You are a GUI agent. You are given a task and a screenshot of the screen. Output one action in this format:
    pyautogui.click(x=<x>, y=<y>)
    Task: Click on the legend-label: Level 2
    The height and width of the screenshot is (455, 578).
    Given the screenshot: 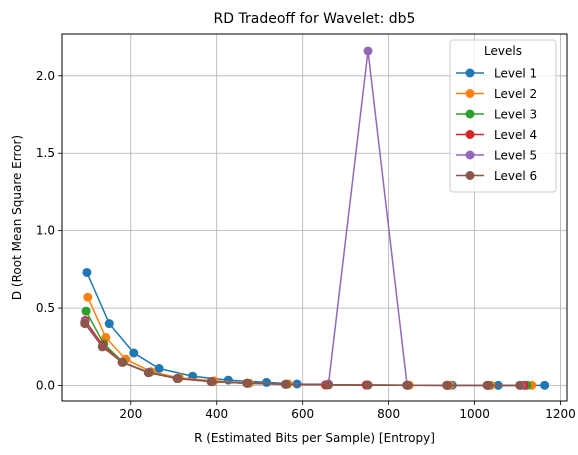 What is the action you would take?
    pyautogui.click(x=515, y=94)
    